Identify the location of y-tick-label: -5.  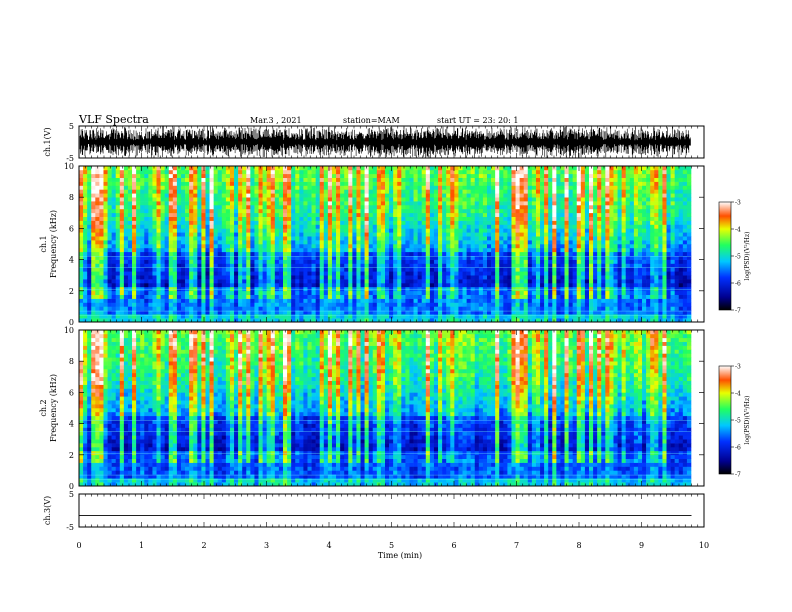
(70, 158).